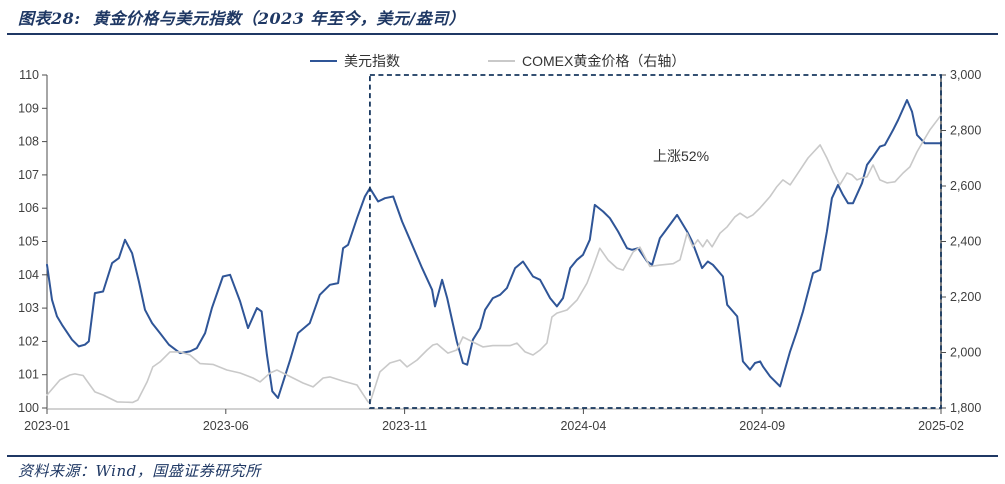 The image size is (1005, 484). What do you see at coordinates (28, 142) in the screenshot?
I see `left-axis-tick-label: 108` at bounding box center [28, 142].